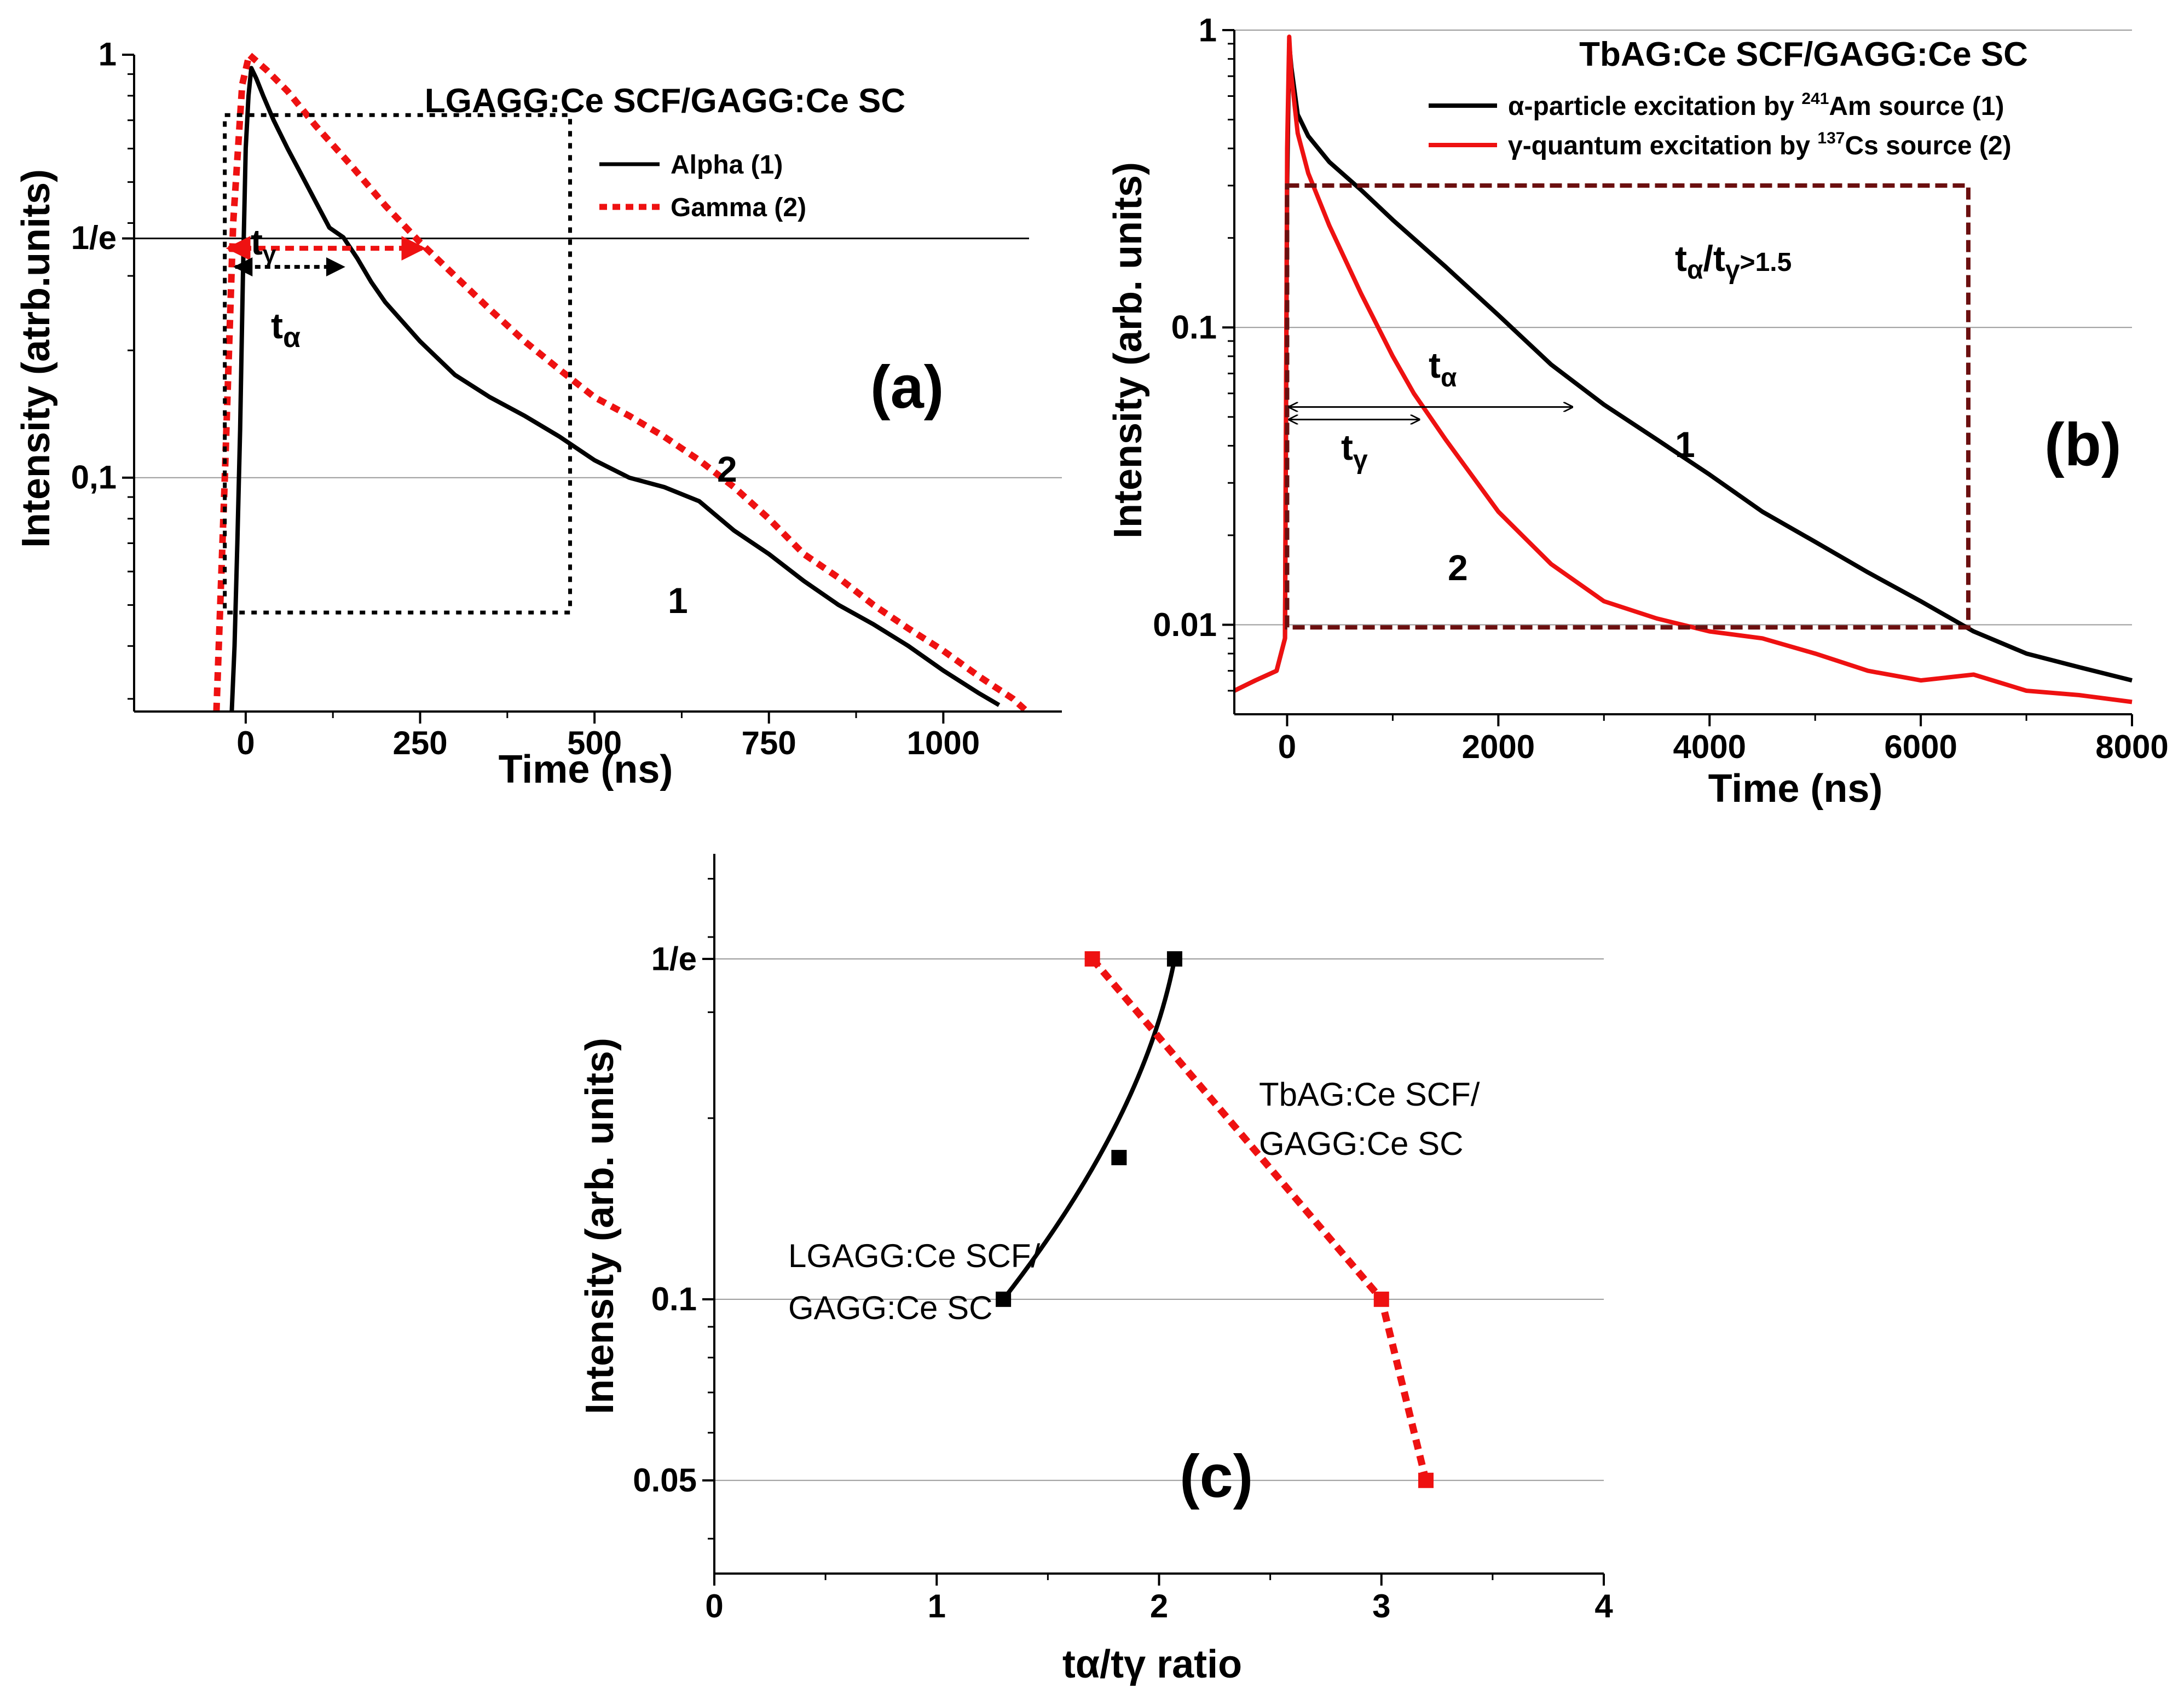  I want to click on sample-label-tbag-line2: GAGG:Ce SC, so click(1361, 1143).